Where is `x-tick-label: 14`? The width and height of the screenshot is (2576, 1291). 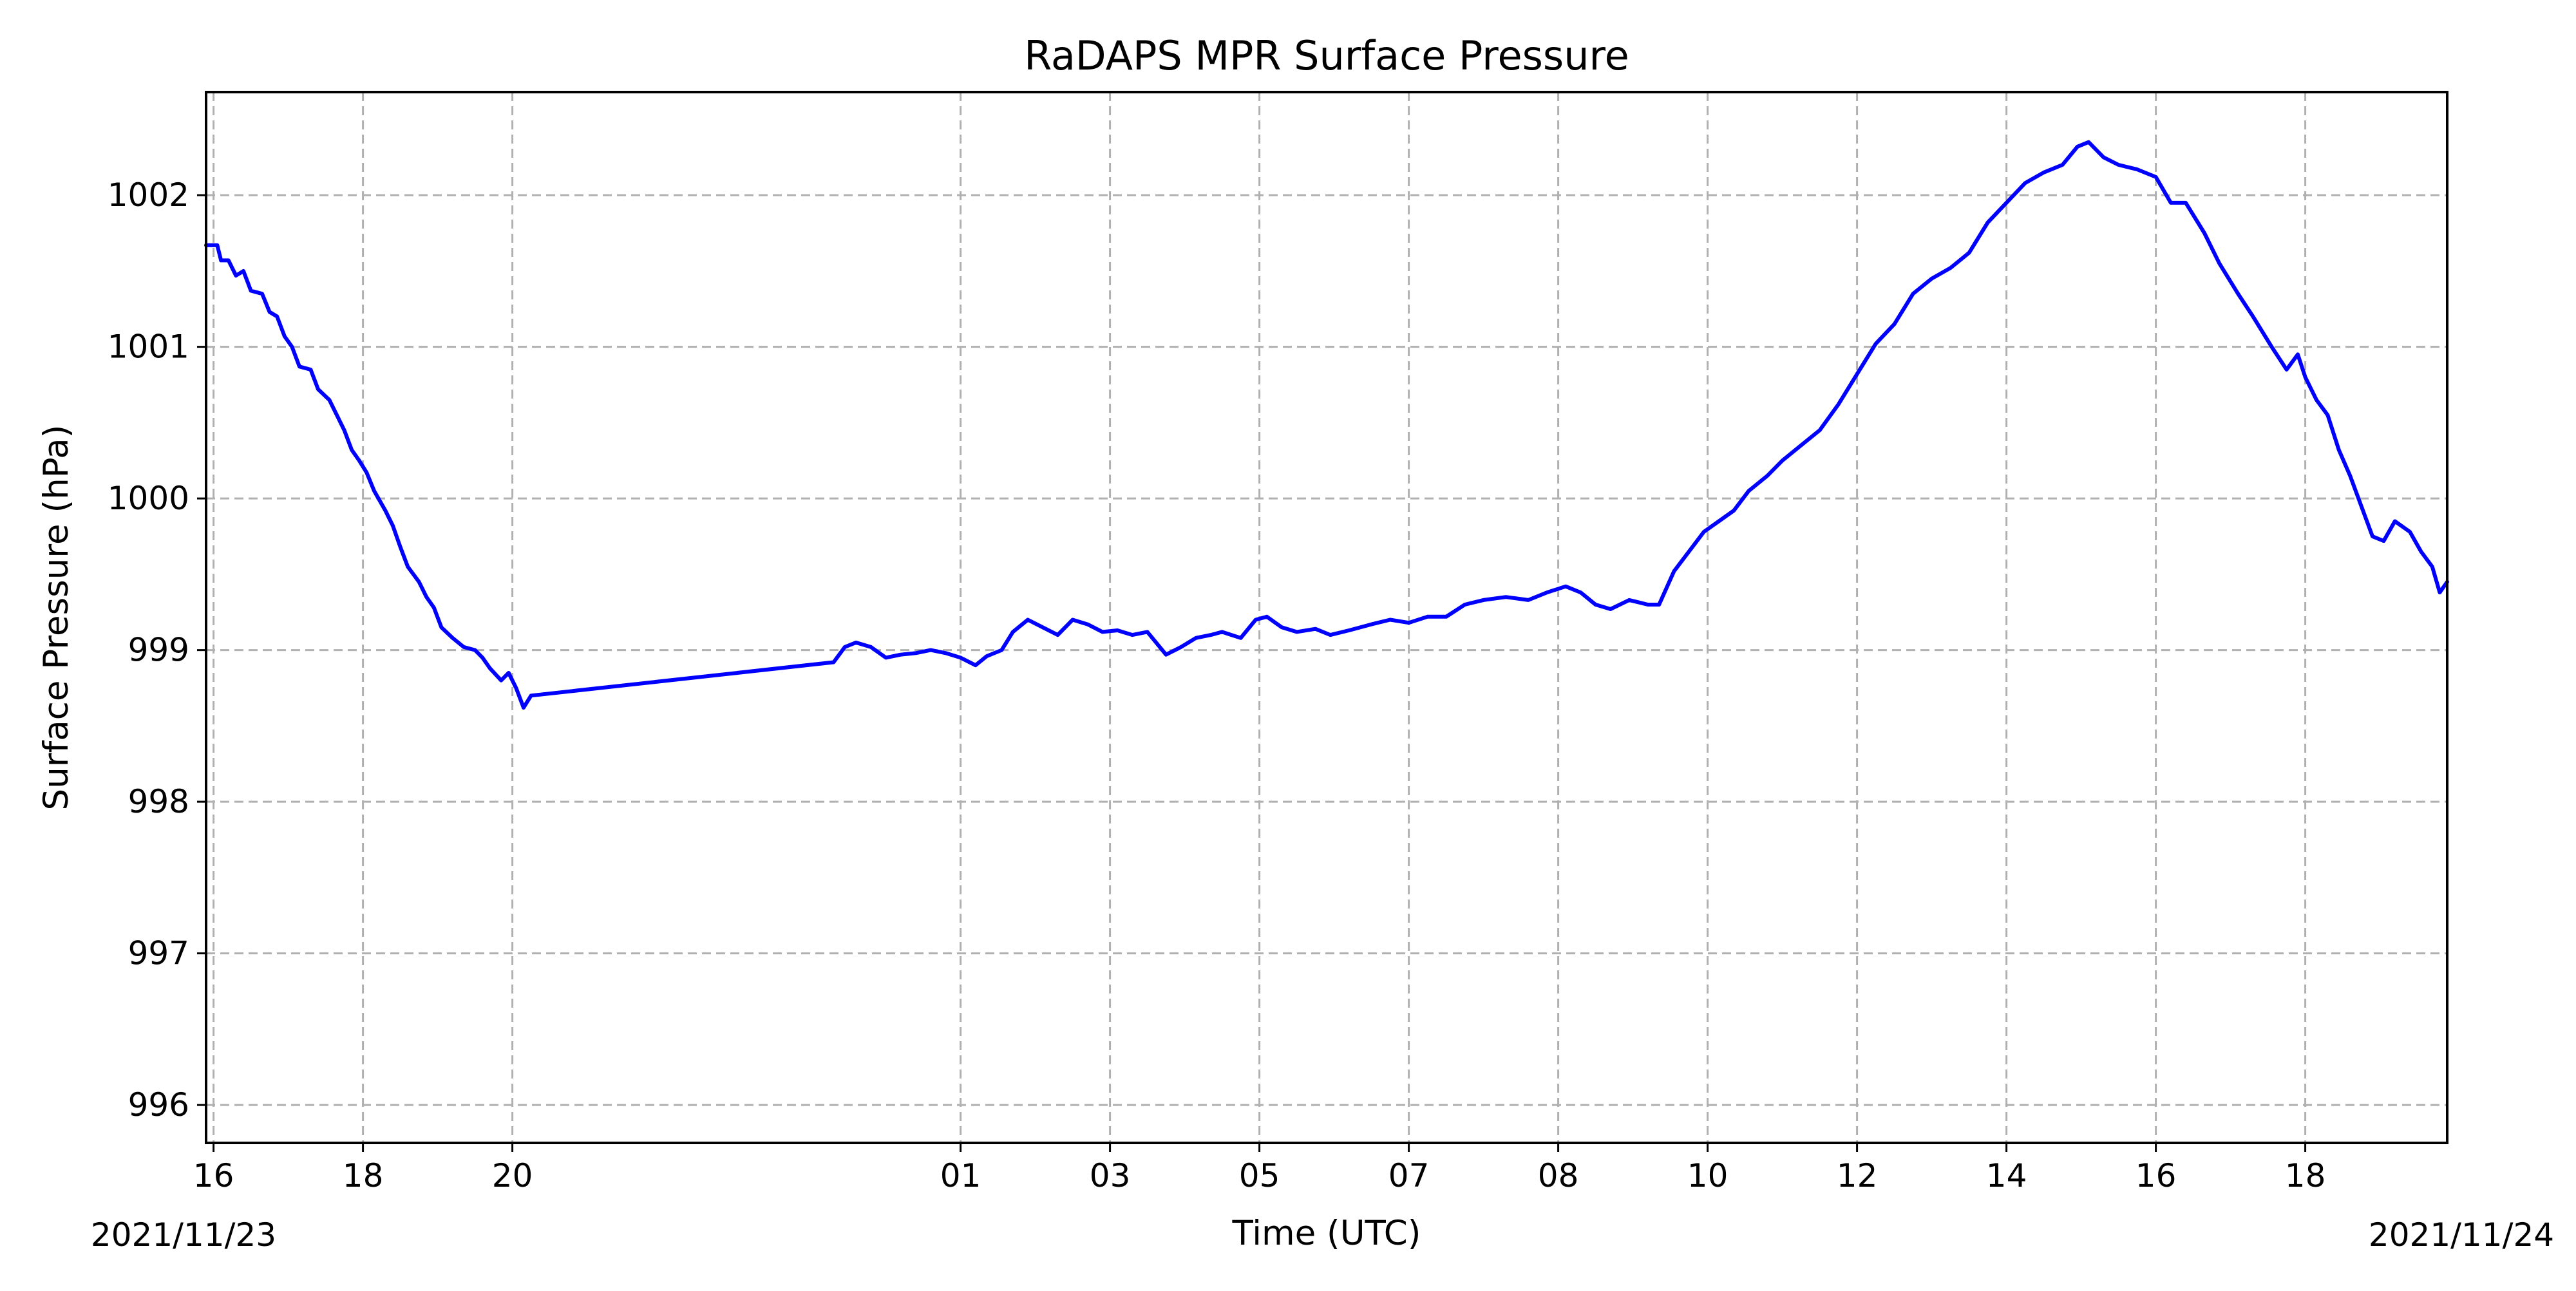 x-tick-label: 14 is located at coordinates (2006, 1175).